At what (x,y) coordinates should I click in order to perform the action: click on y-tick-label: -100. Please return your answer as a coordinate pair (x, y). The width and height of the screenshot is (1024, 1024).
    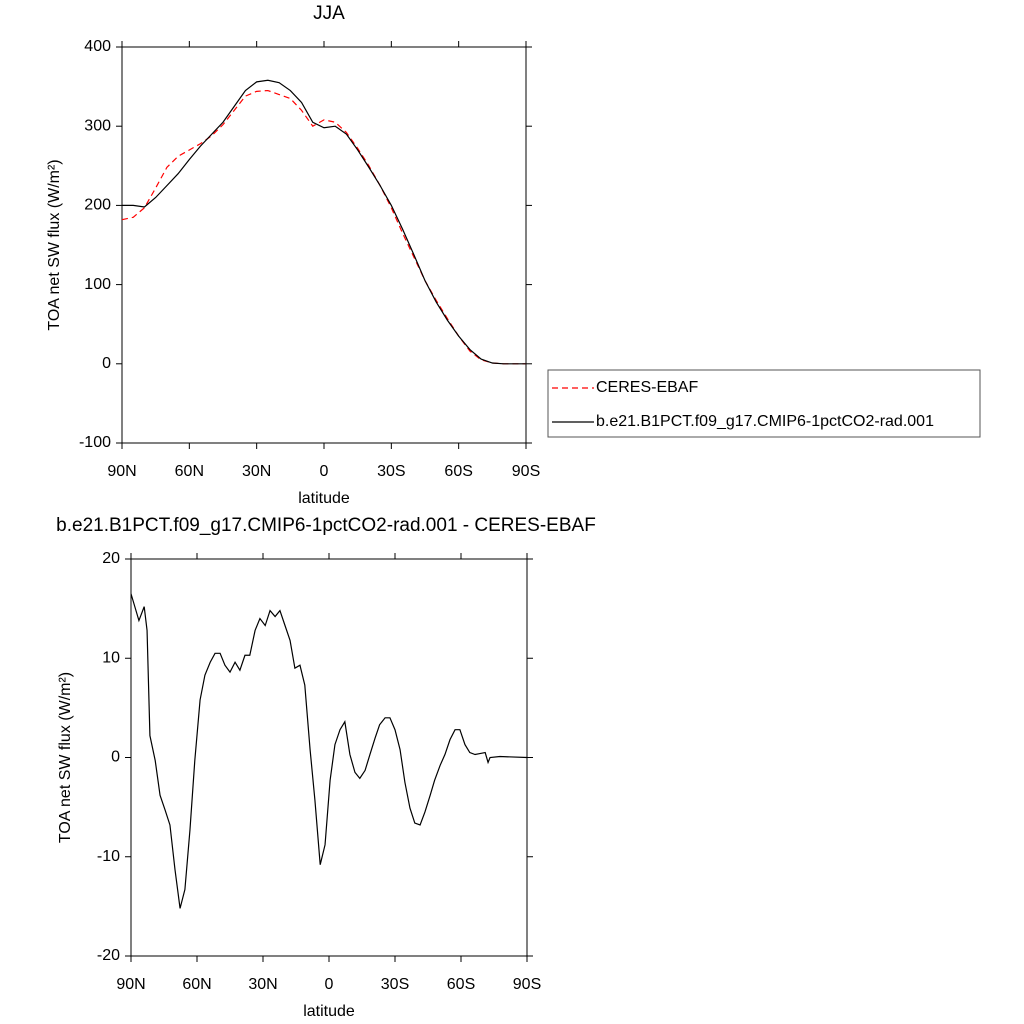
    Looking at the image, I should click on (95, 442).